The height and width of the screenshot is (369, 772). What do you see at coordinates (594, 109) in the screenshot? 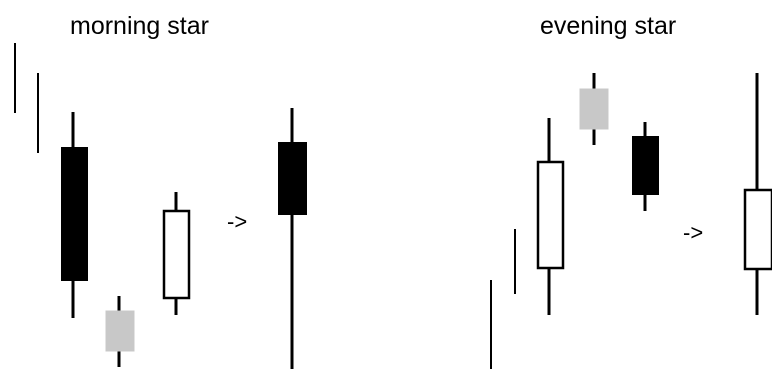
I see `evening-candle-star` at bounding box center [594, 109].